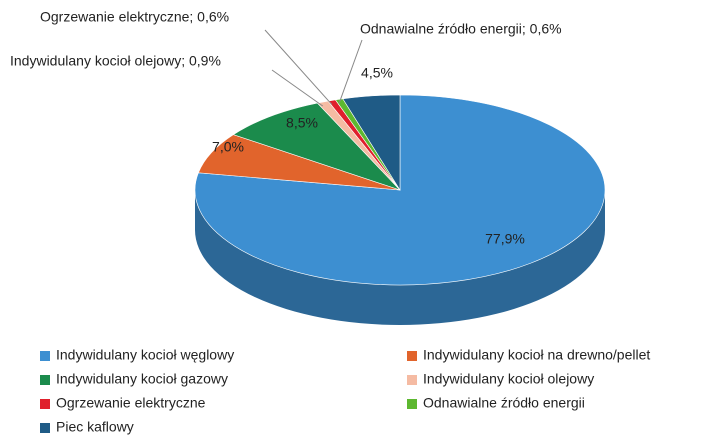 The width and height of the screenshot is (704, 441). What do you see at coordinates (145, 355) in the screenshot?
I see `legend-label: Indywidulany kocioł węglowy` at bounding box center [145, 355].